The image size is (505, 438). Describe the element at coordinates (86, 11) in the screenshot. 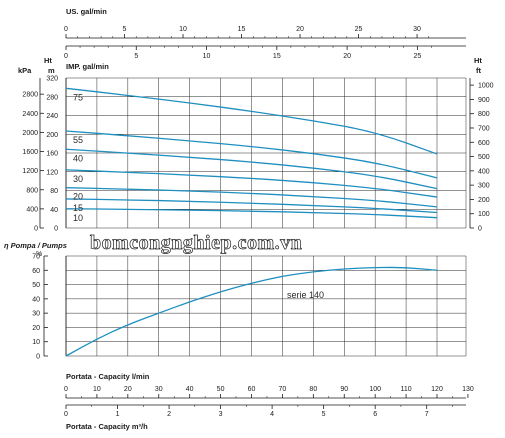

I see `us-axis-label: US. gal/min` at that location.